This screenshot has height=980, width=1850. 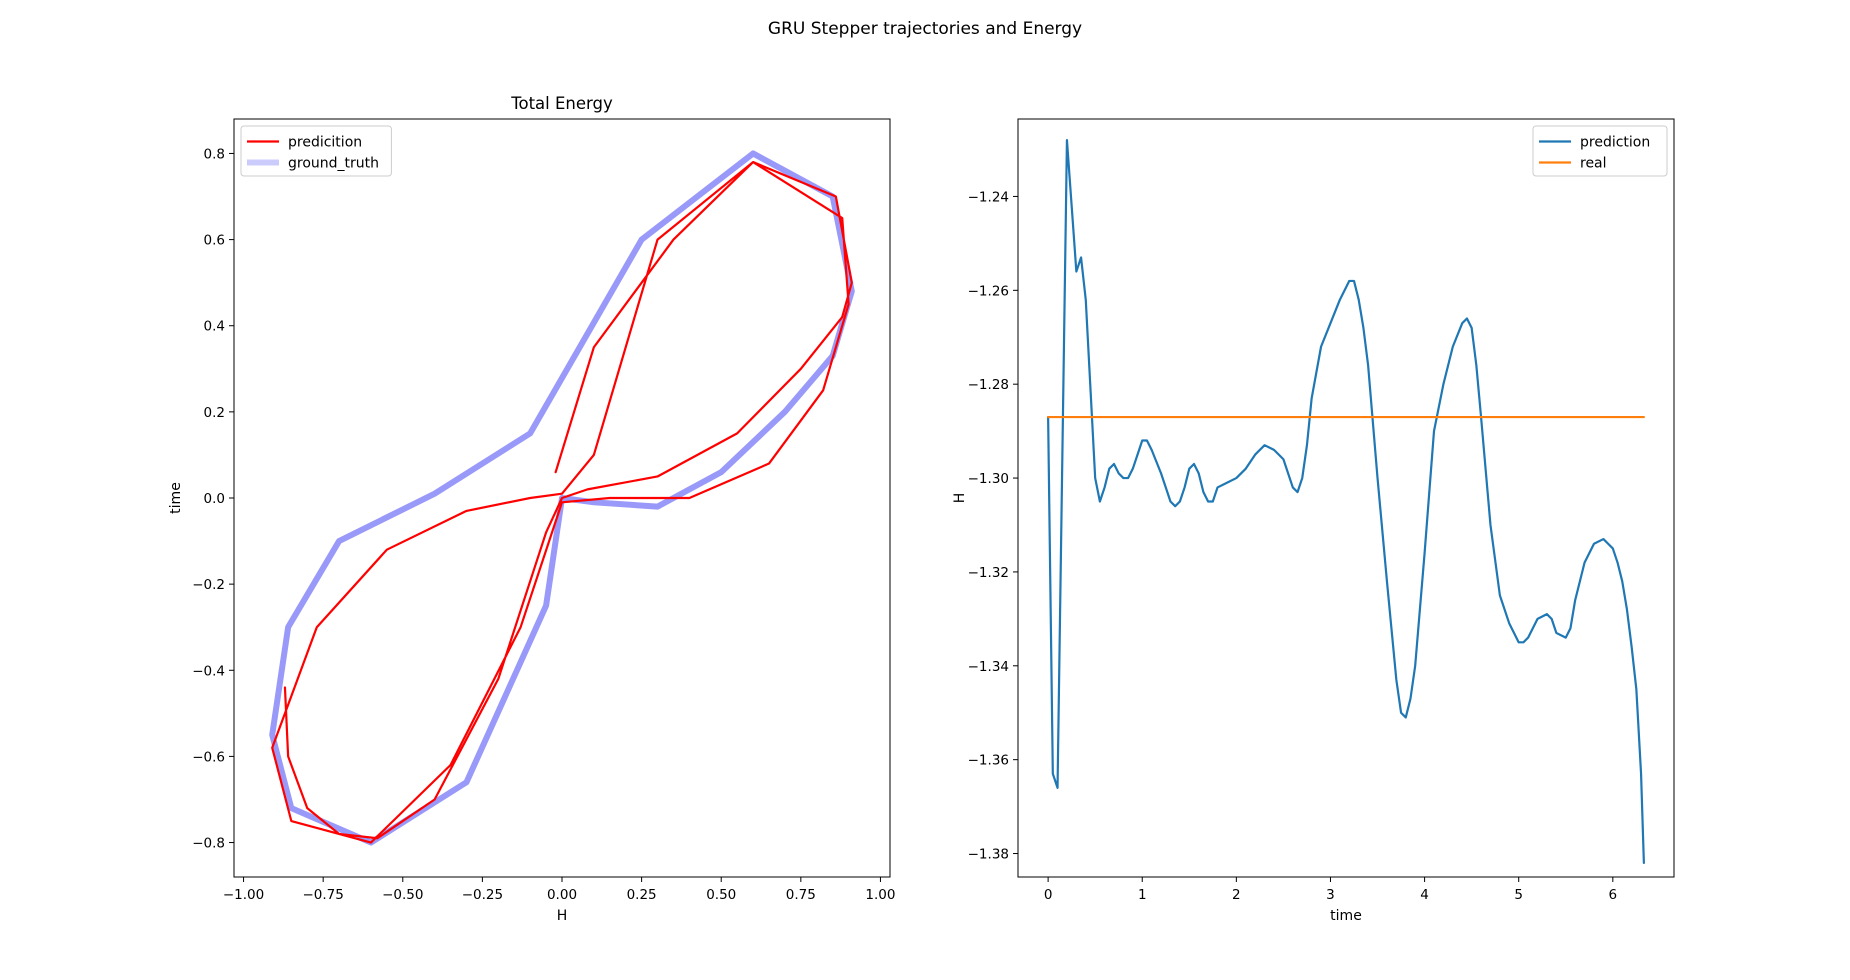 What do you see at coordinates (1236, 895) in the screenshot?
I see `x-tick-label: 2` at bounding box center [1236, 895].